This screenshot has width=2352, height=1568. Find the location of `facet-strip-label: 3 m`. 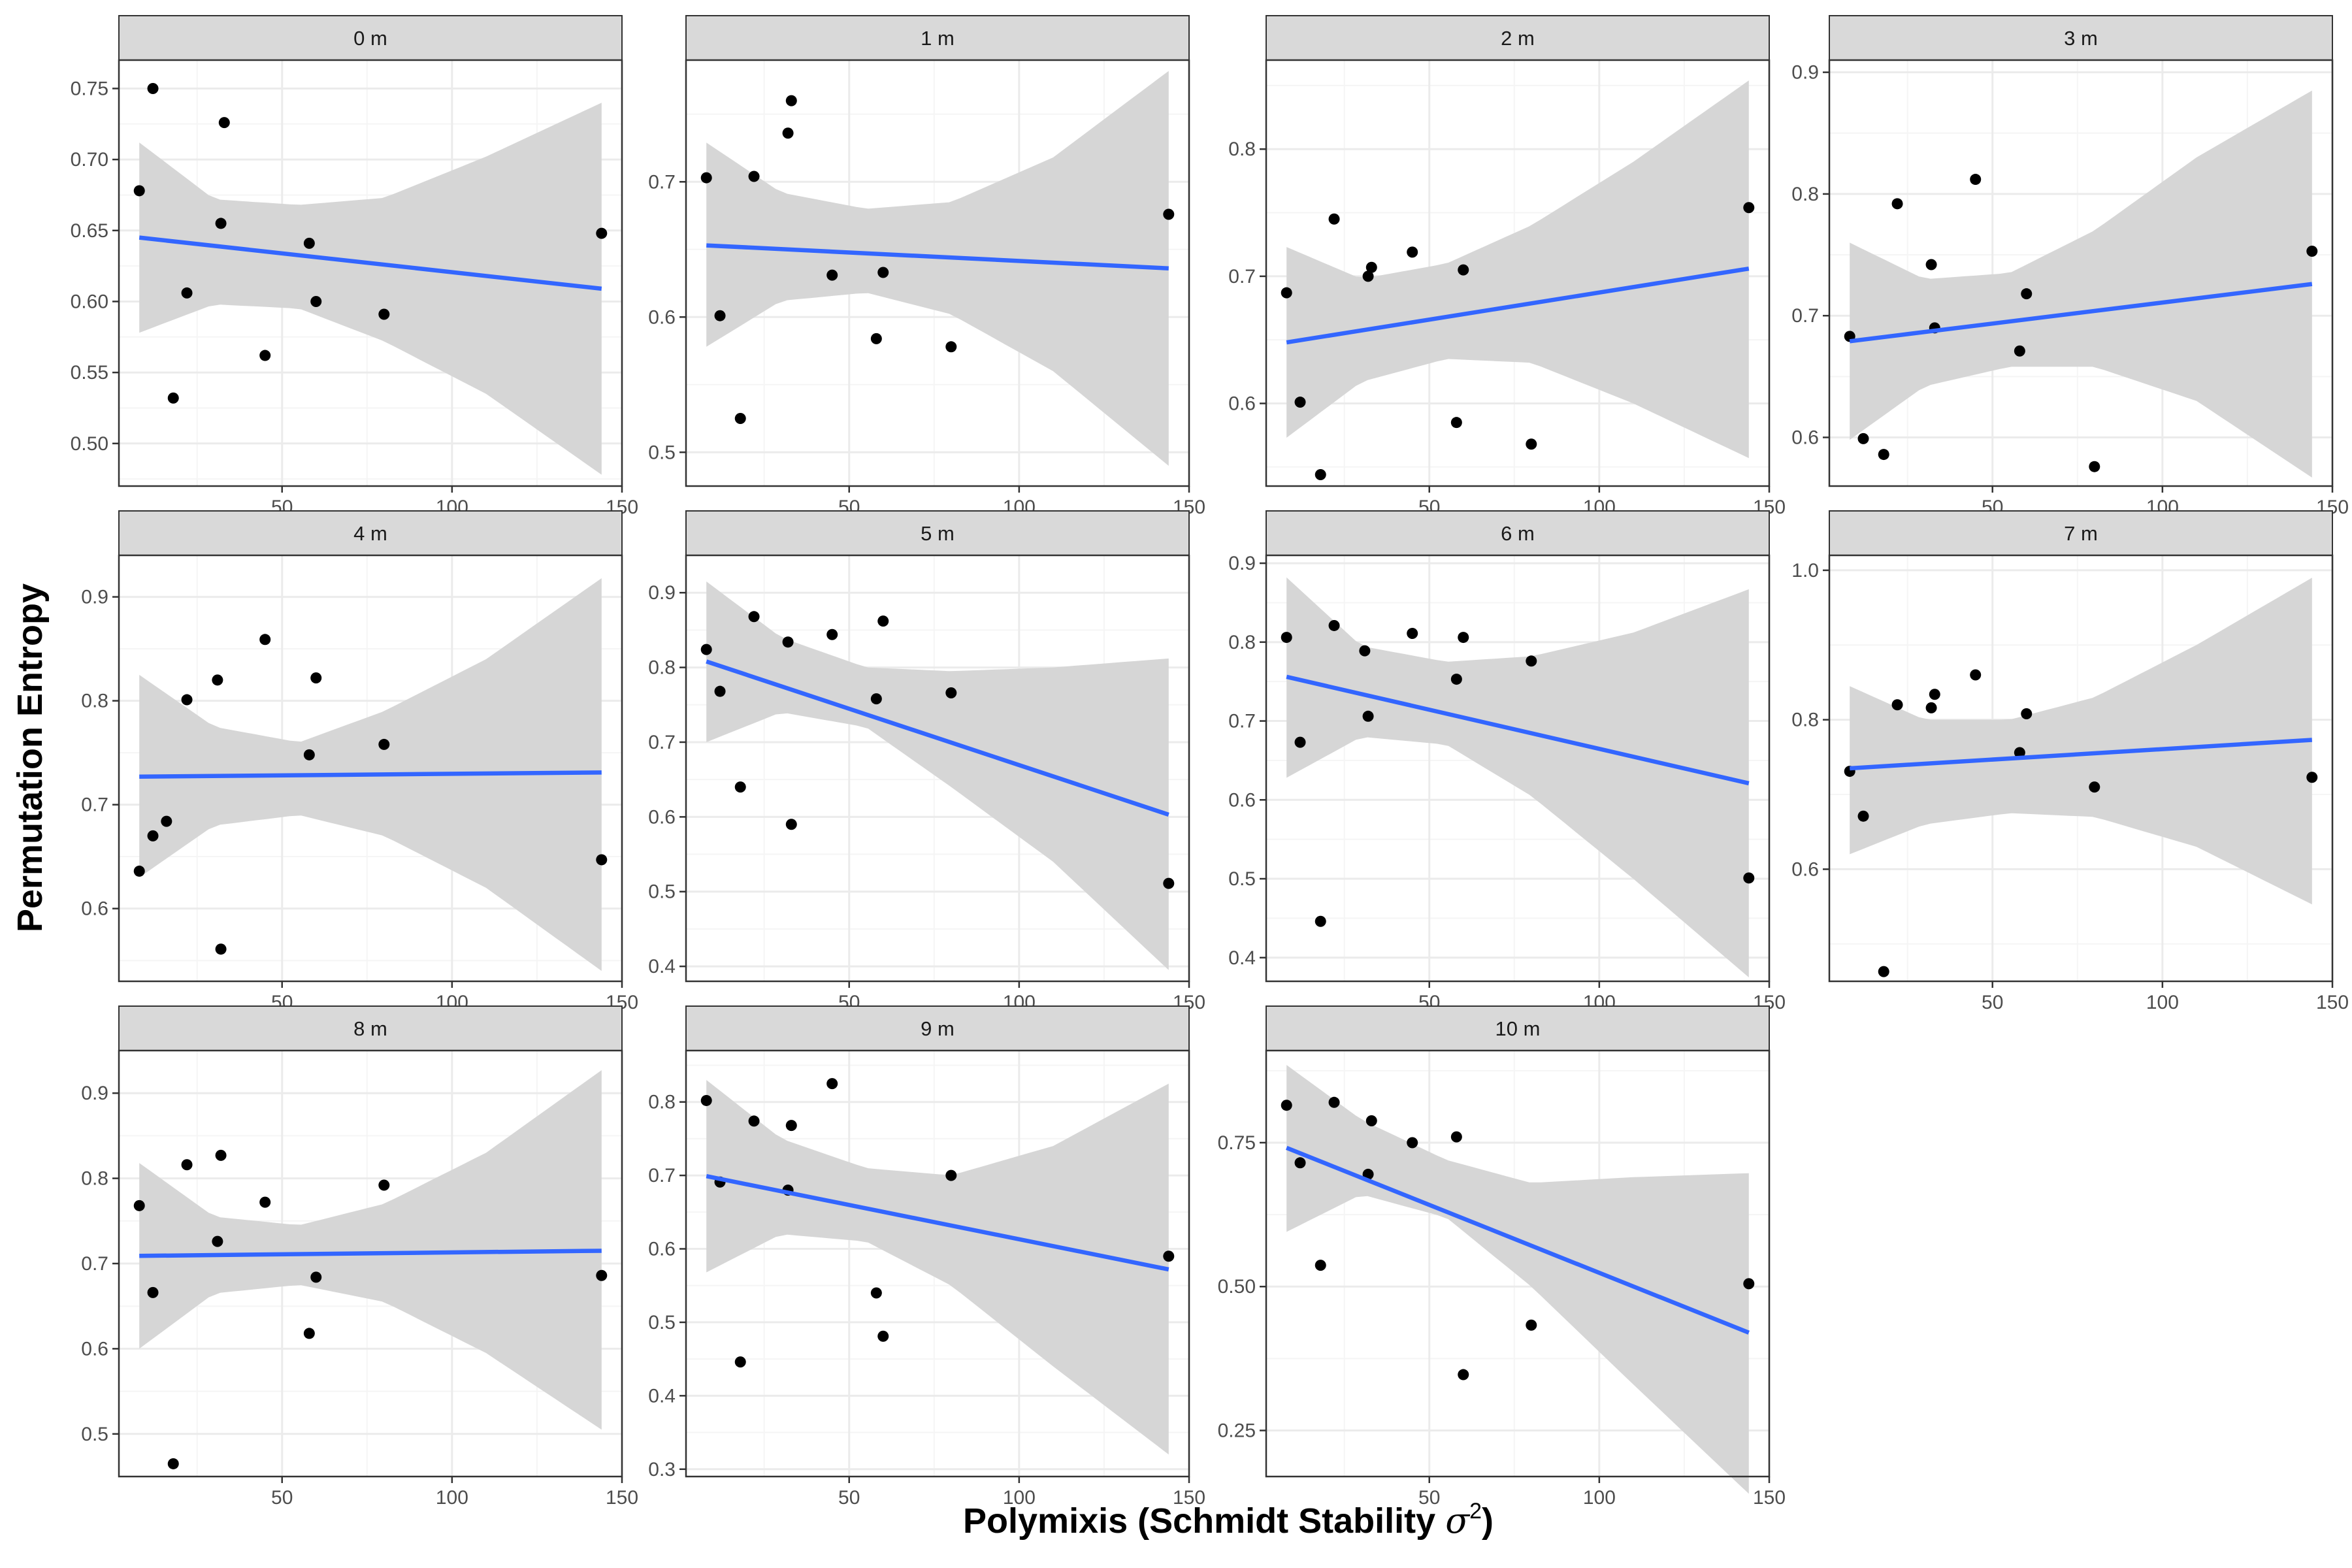

facet-strip-label: 3 m is located at coordinates (2081, 38).